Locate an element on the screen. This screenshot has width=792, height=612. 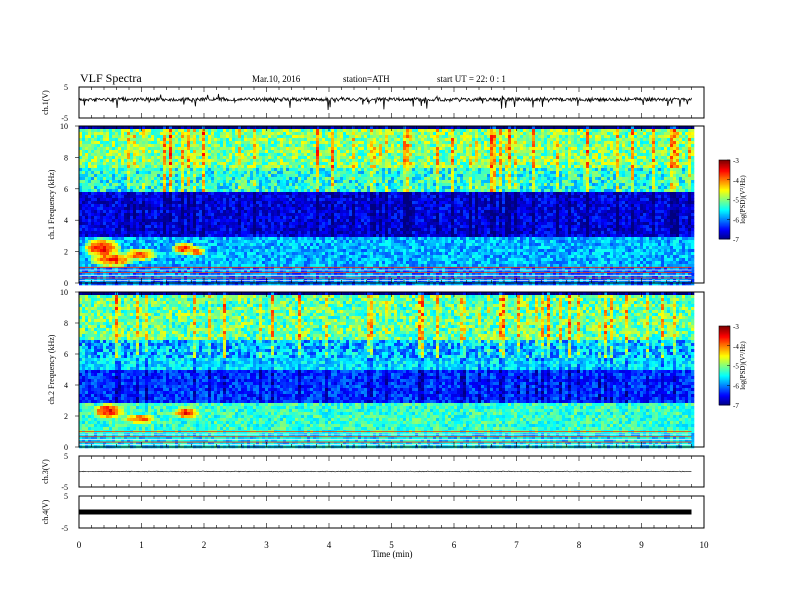
figure-title: VLF Spectra is located at coordinates (111, 78).